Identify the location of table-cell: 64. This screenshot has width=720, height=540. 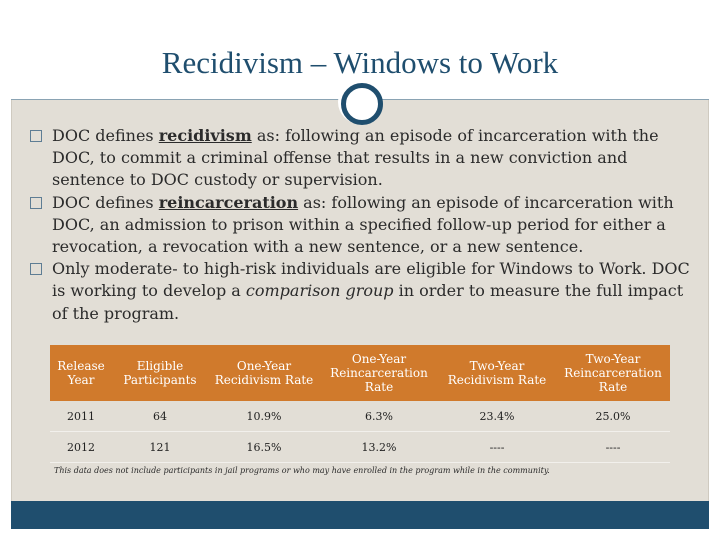
(160, 416).